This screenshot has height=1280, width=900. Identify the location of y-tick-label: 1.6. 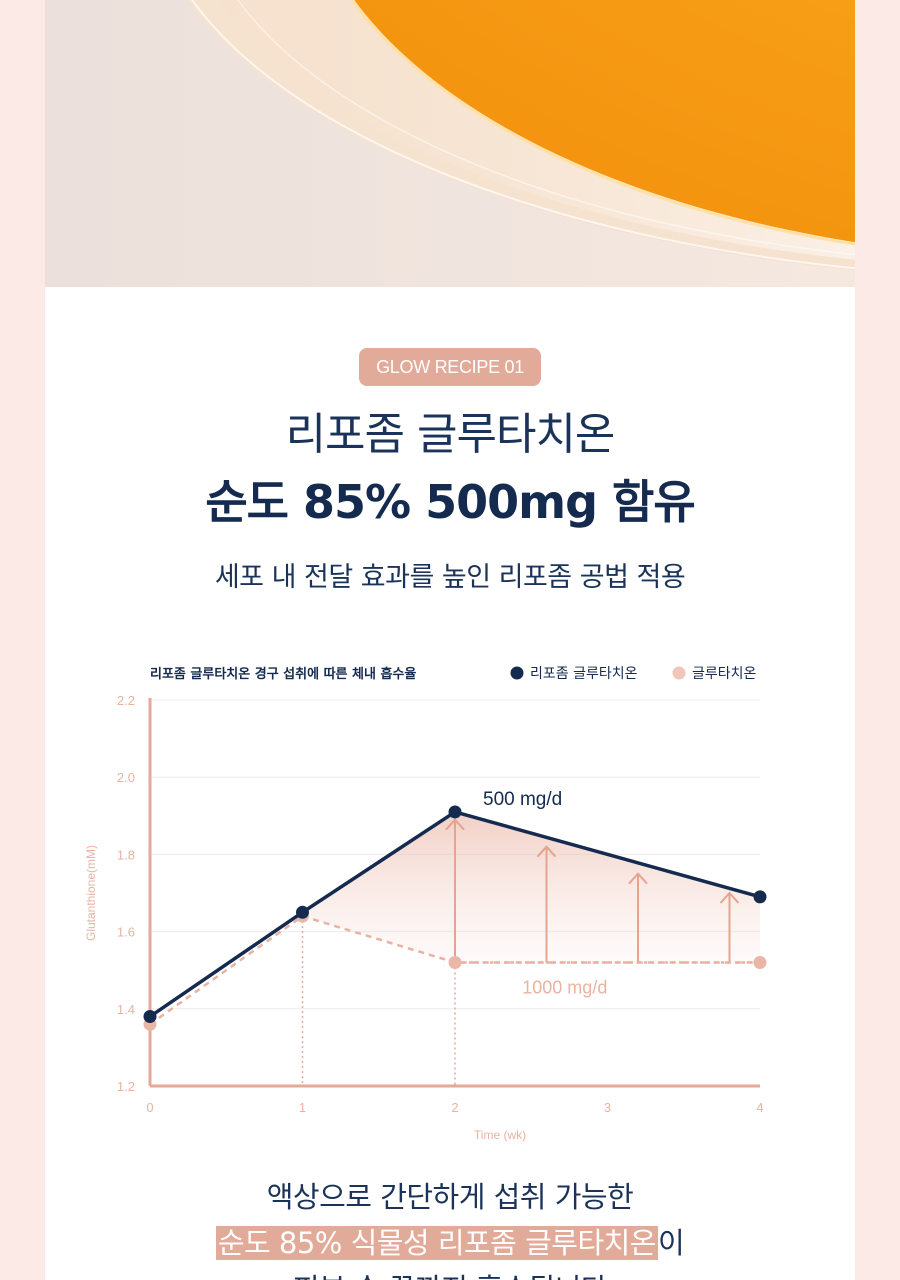
(126, 932).